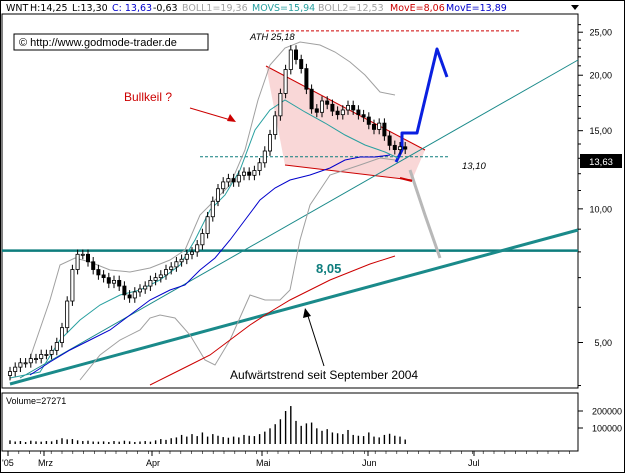 This screenshot has height=473, width=625. I want to click on last-price-badge, so click(601, 161).